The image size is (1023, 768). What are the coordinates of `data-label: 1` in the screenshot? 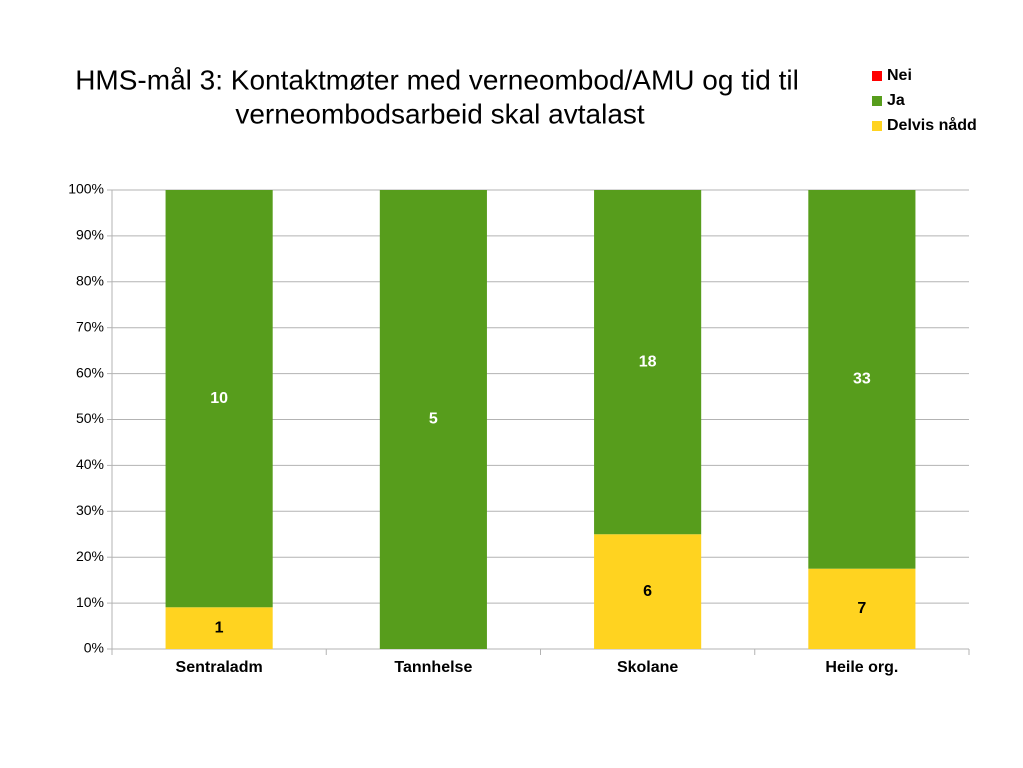 It's located at (219, 627).